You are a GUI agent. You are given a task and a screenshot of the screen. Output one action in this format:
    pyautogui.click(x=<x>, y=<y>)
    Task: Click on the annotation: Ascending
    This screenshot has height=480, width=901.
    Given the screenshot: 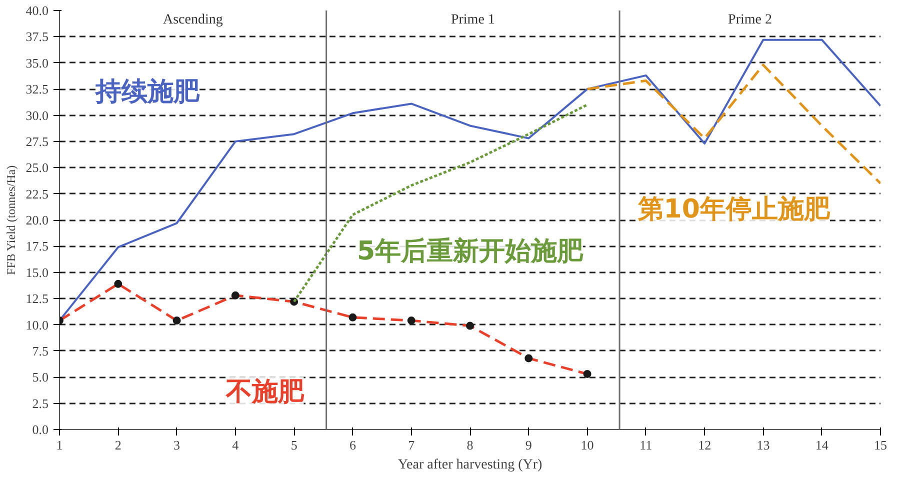 What is the action you would take?
    pyautogui.click(x=192, y=20)
    